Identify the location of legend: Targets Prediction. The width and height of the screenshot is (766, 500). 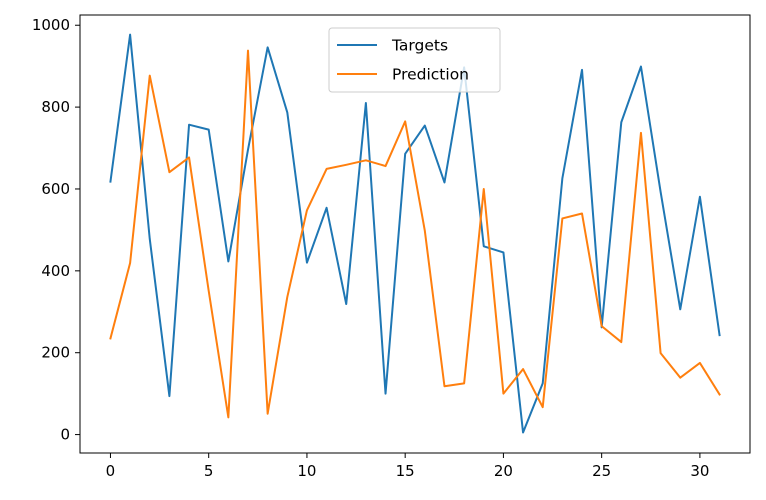
(414, 60).